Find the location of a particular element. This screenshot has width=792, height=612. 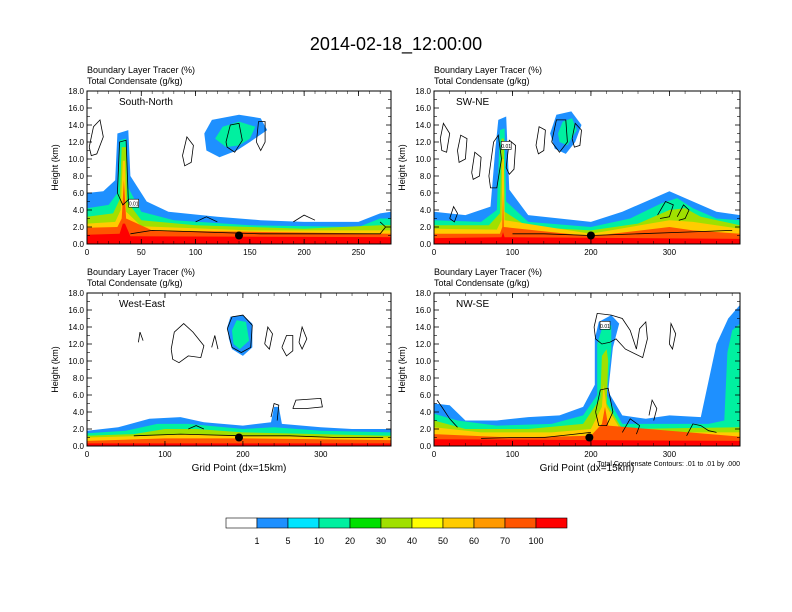

colorbar-label: 100 is located at coordinates (535, 541).